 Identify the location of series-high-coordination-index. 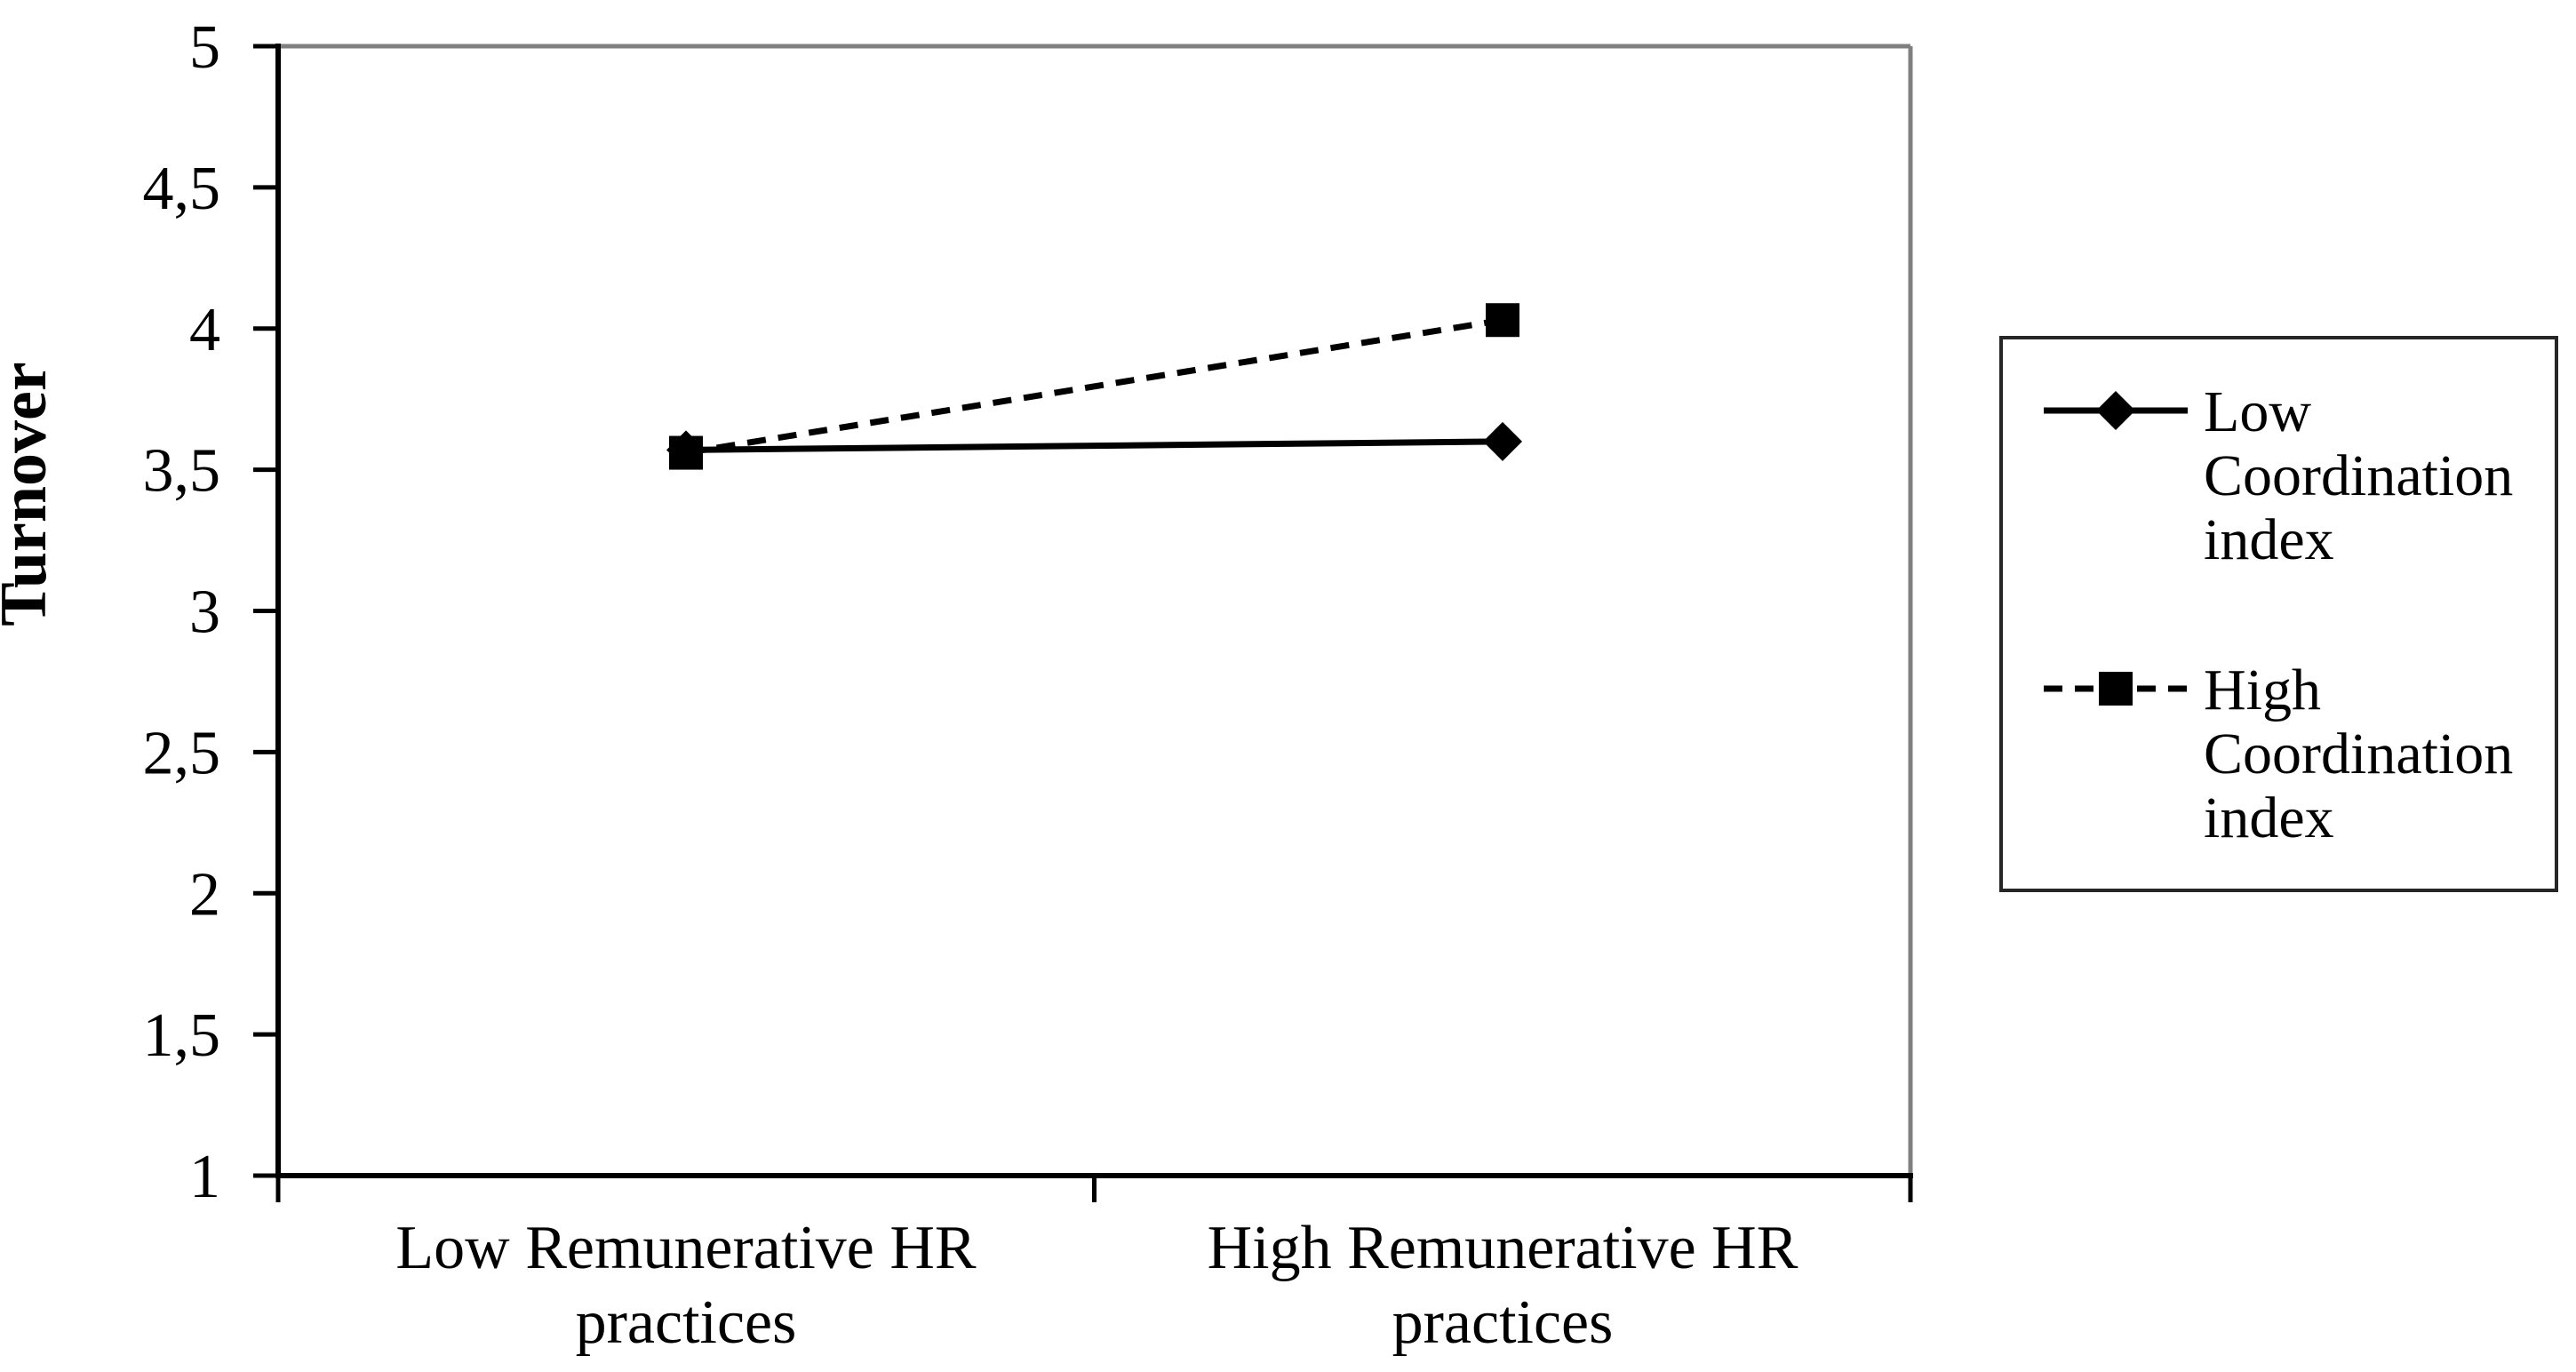
(1094, 387).